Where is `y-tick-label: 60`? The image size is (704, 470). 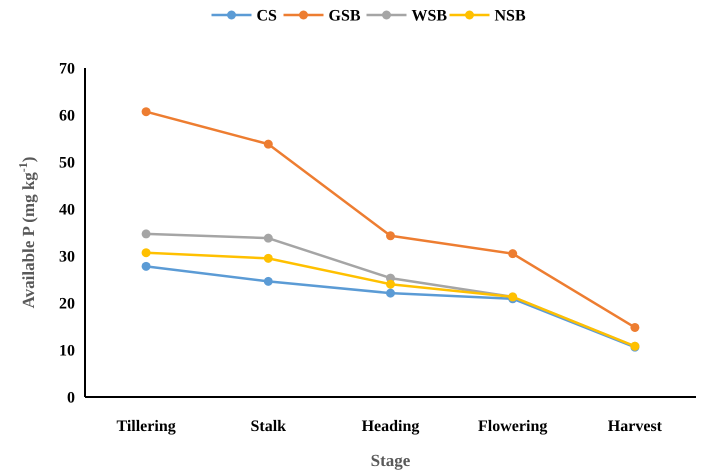 y-tick-label: 60 is located at coordinates (67, 116).